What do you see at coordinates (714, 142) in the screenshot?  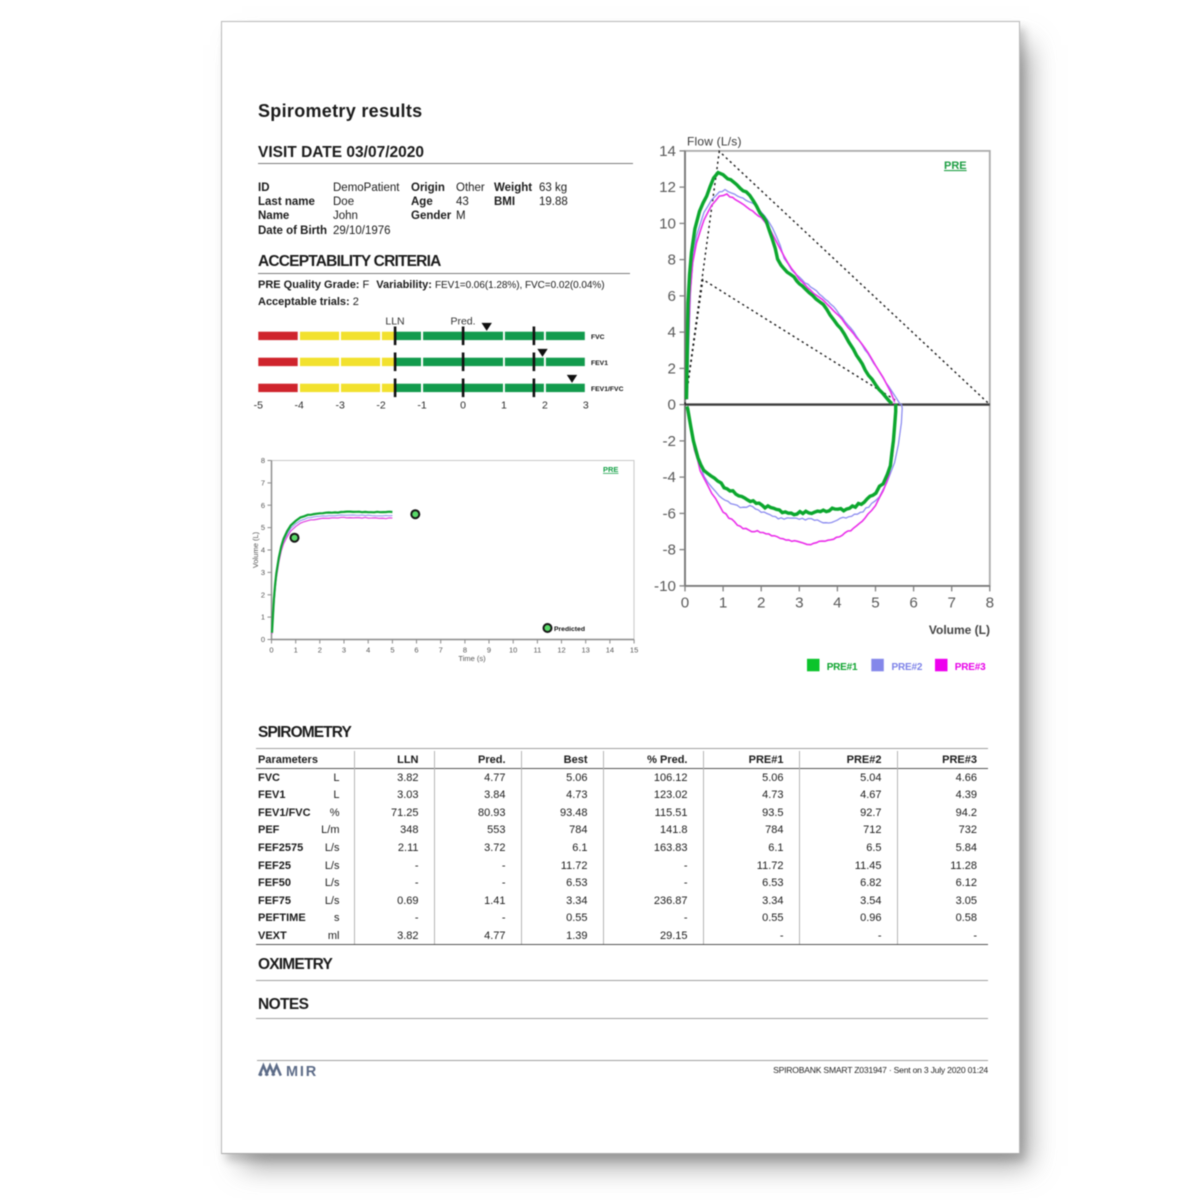 I see `svg-text: Flow (L/s)` at bounding box center [714, 142].